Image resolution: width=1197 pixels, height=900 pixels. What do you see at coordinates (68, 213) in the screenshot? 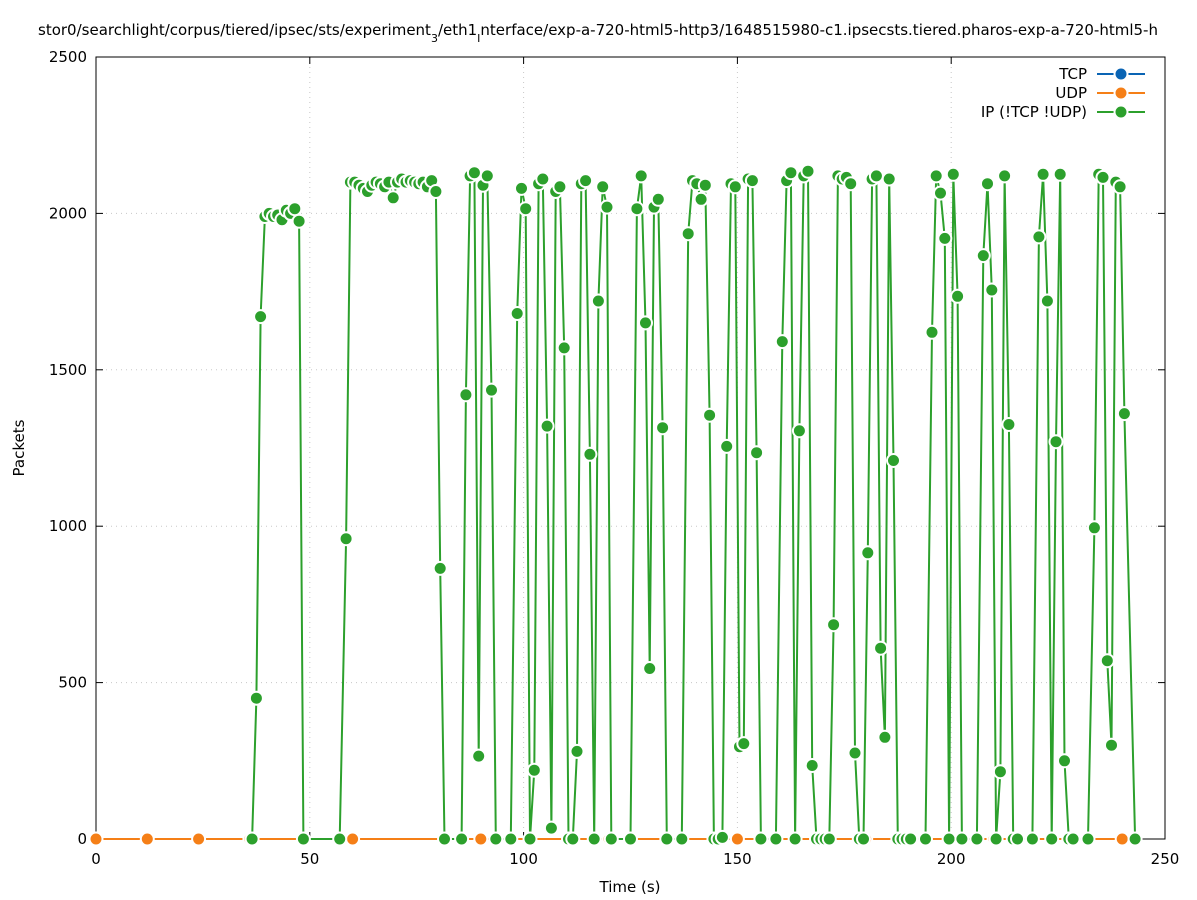
I see `y-tick-label: 2000` at bounding box center [68, 213].